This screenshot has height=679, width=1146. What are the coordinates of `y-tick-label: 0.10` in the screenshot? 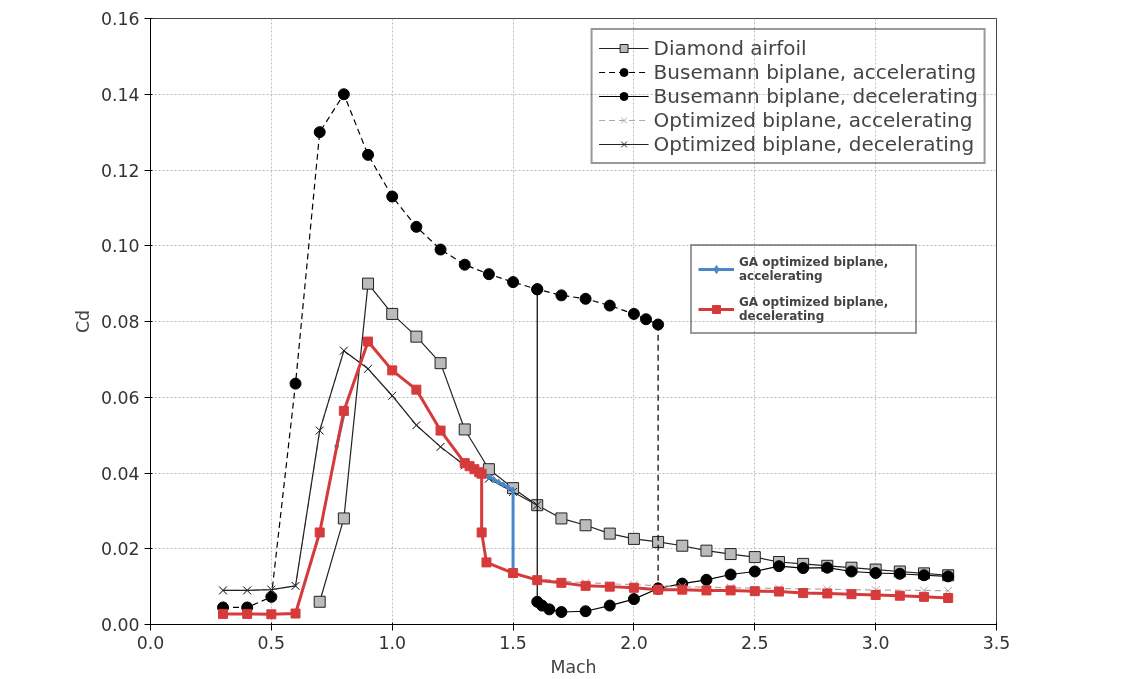 It's located at (120, 246).